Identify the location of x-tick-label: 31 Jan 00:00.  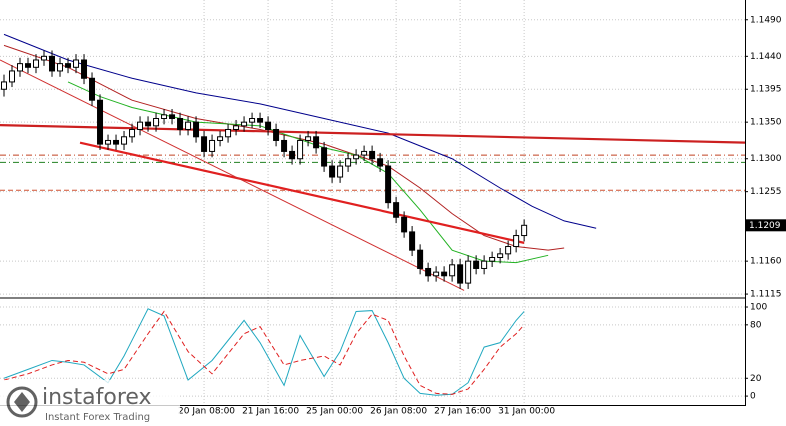
(526, 412).